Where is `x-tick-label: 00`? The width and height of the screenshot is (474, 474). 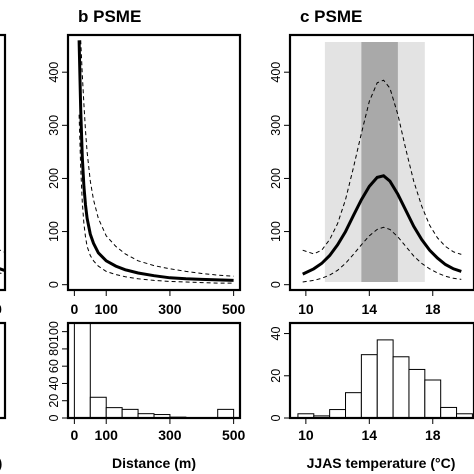
x-tick-label: 00 is located at coordinates (1, 309).